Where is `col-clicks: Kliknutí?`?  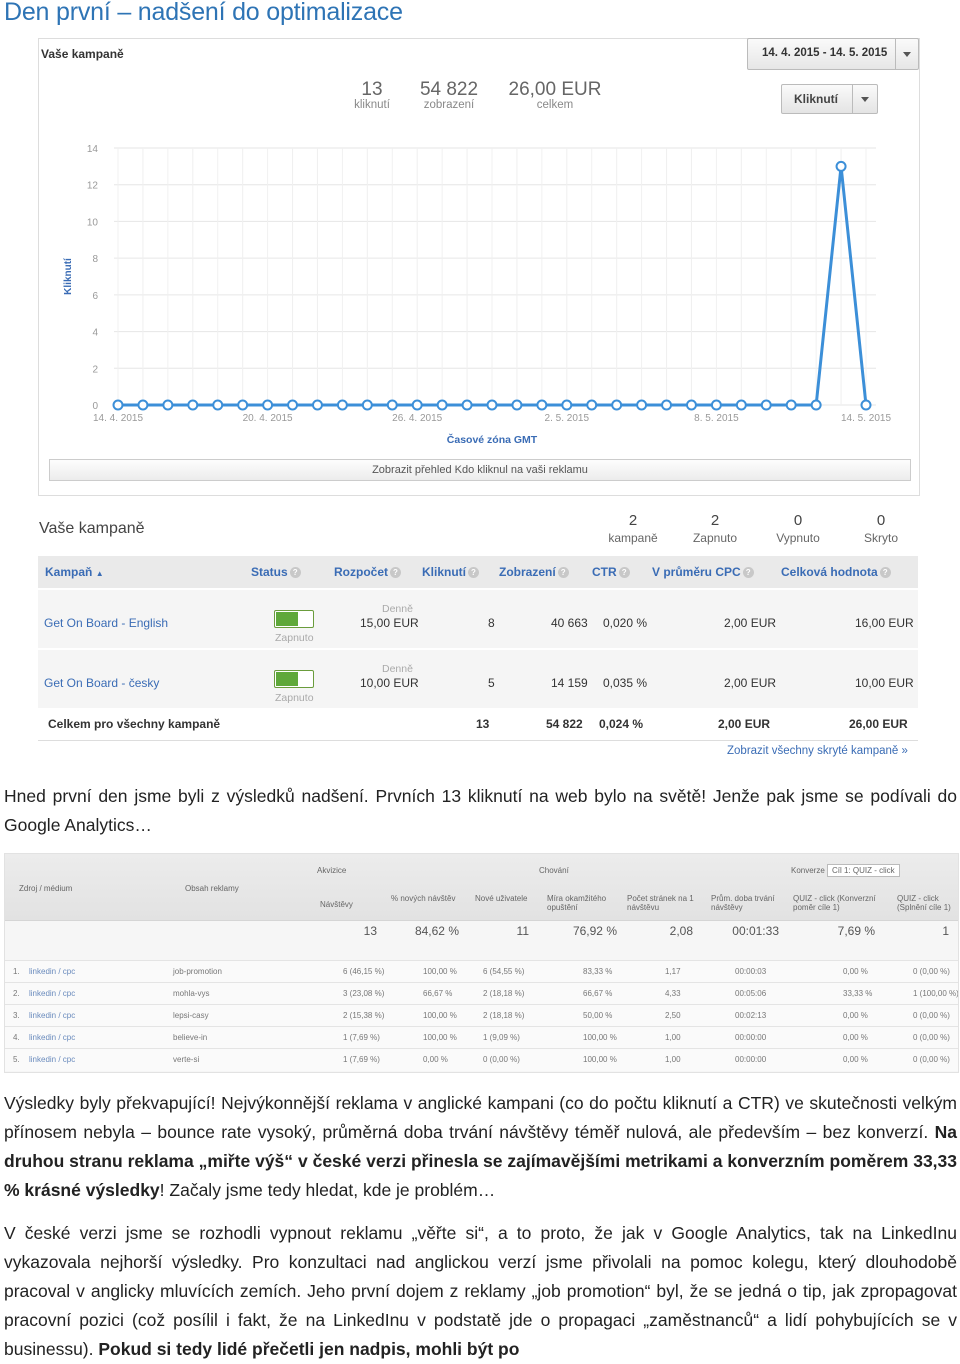 col-clicks: Kliknutí? is located at coordinates (450, 572).